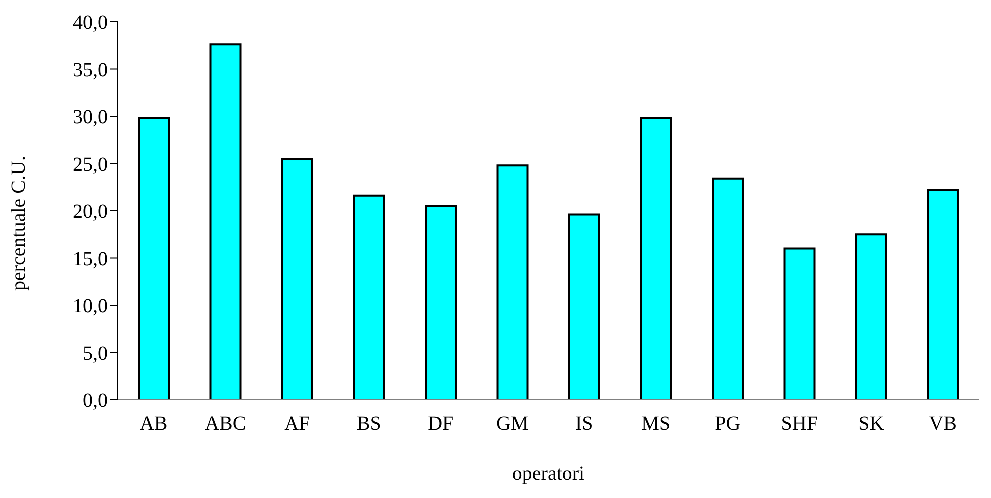  What do you see at coordinates (90, 70) in the screenshot?
I see `y-tick-label: 35,0` at bounding box center [90, 70].